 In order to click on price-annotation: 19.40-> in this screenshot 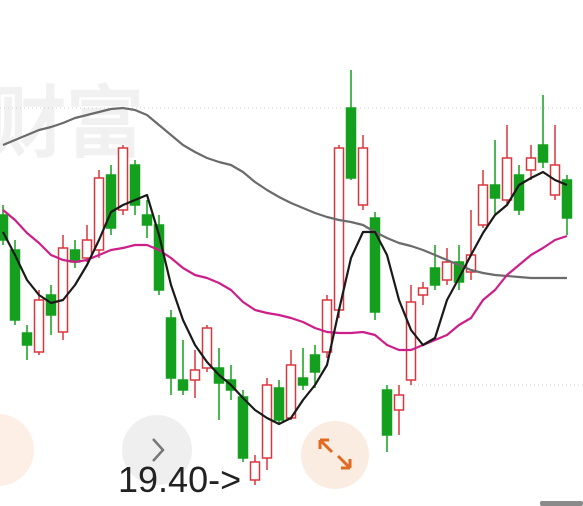, I will do `click(179, 479)`.